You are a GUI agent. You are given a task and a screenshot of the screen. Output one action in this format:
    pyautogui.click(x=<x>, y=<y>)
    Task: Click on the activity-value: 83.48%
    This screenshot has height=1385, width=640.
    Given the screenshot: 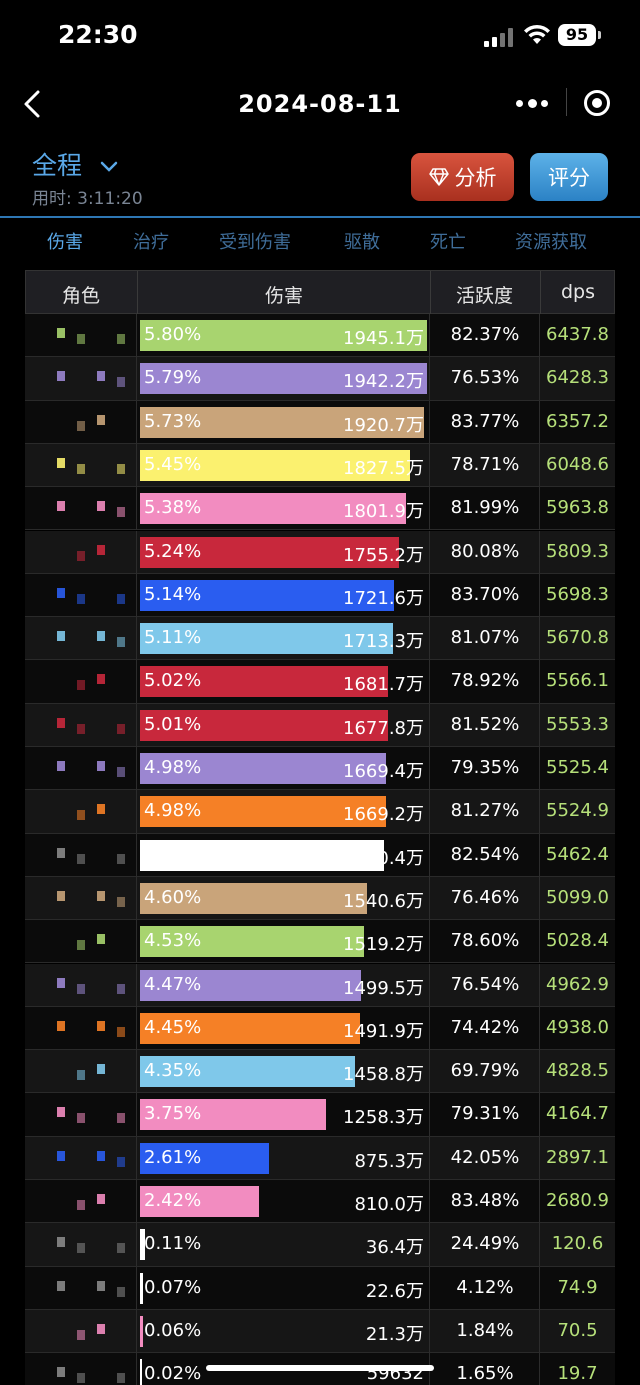 What is the action you would take?
    pyautogui.click(x=485, y=1200)
    